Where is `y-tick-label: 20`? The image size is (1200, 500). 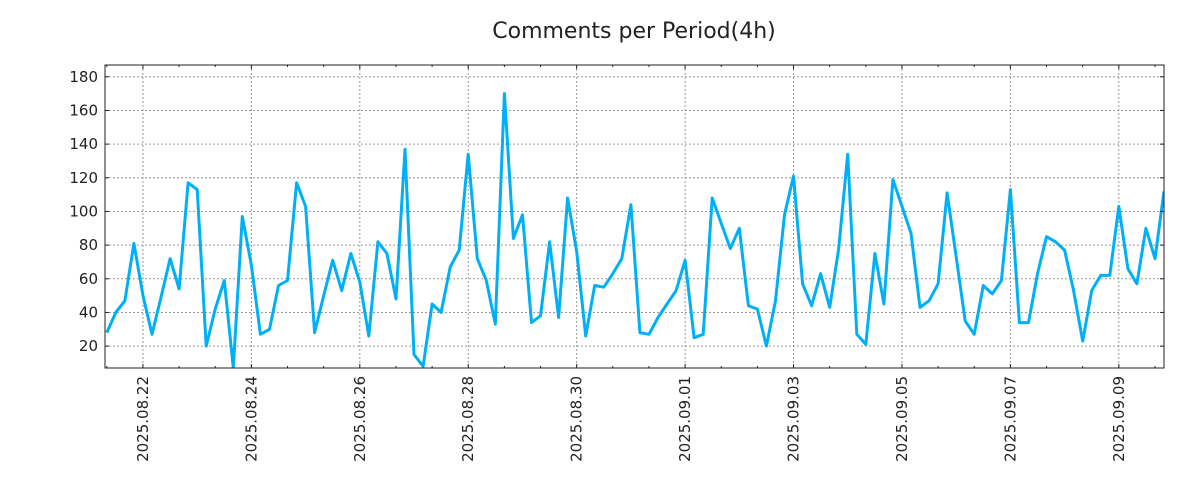 y-tick-label: 20 is located at coordinates (88, 346).